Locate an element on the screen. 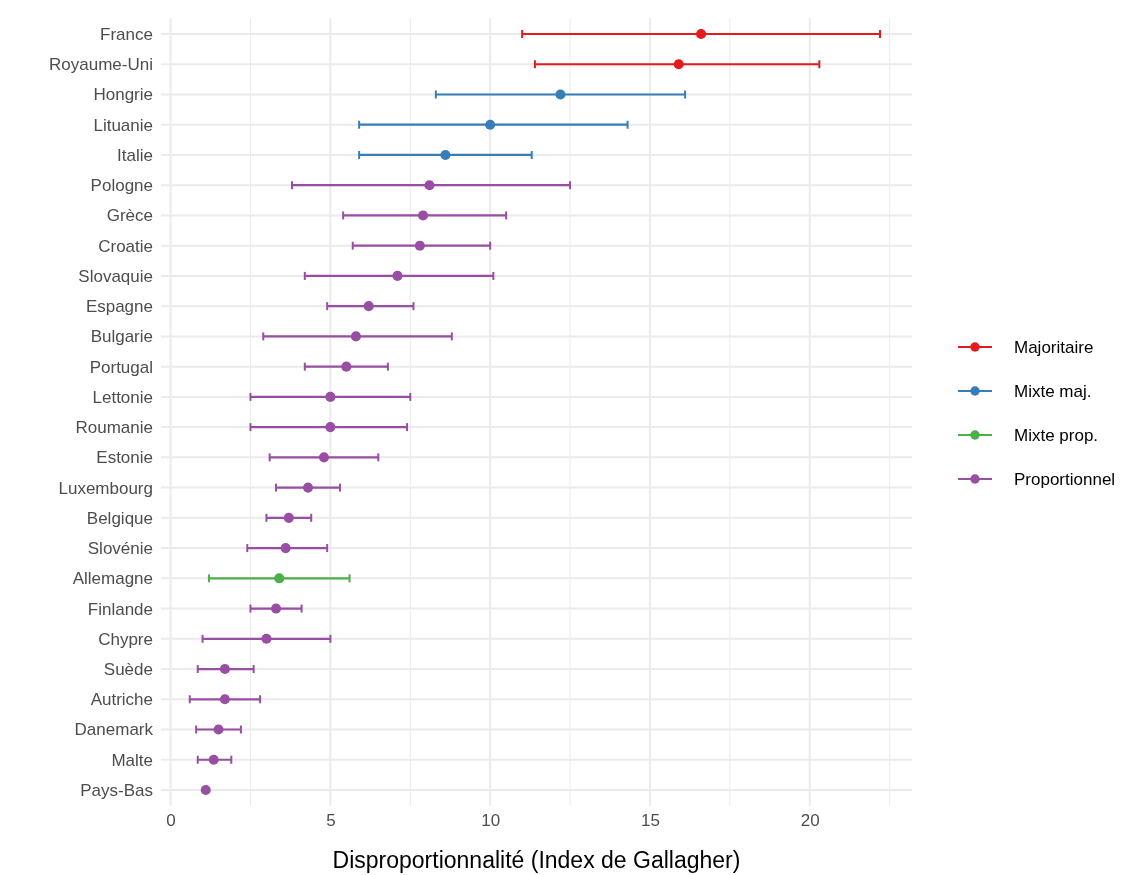  y-tick-label: Pologne is located at coordinates (121, 186).